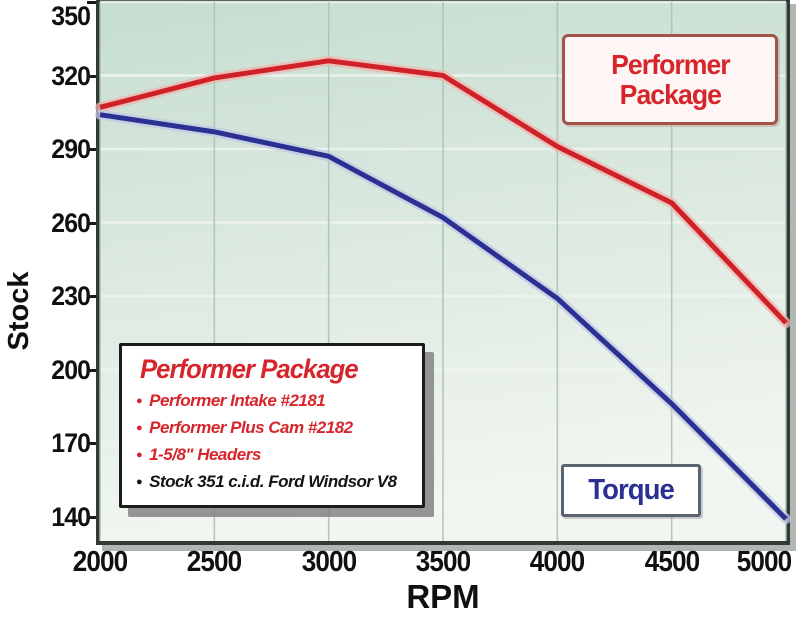 Image resolution: width=800 pixels, height=617 pixels. Describe the element at coordinates (71, 149) in the screenshot. I see `y-tick-label: 290` at that location.